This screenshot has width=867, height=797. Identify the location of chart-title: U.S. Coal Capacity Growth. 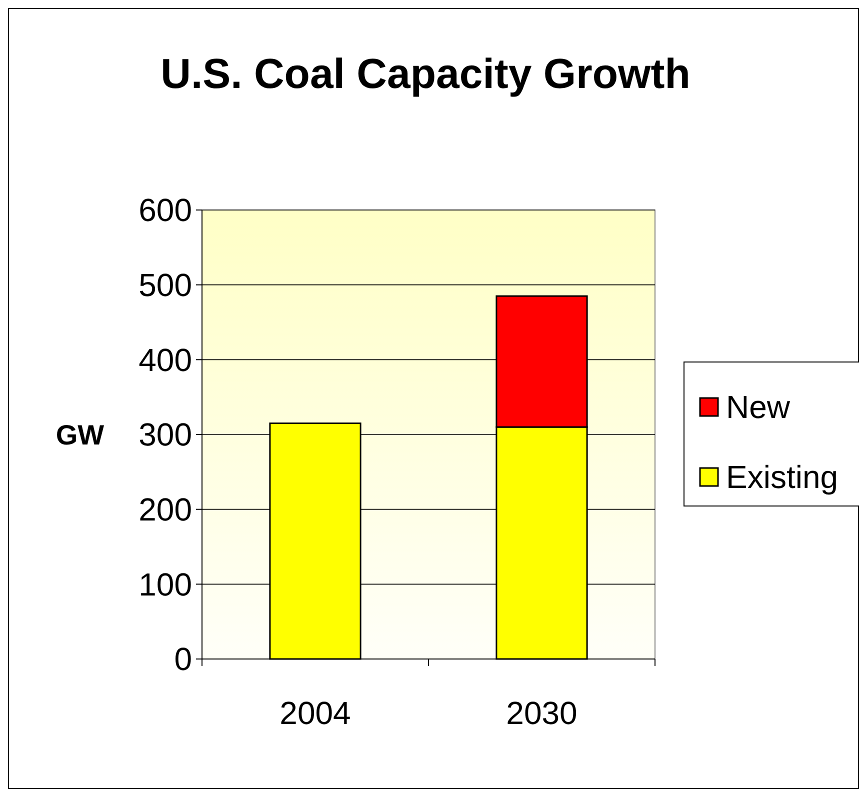
(425, 73).